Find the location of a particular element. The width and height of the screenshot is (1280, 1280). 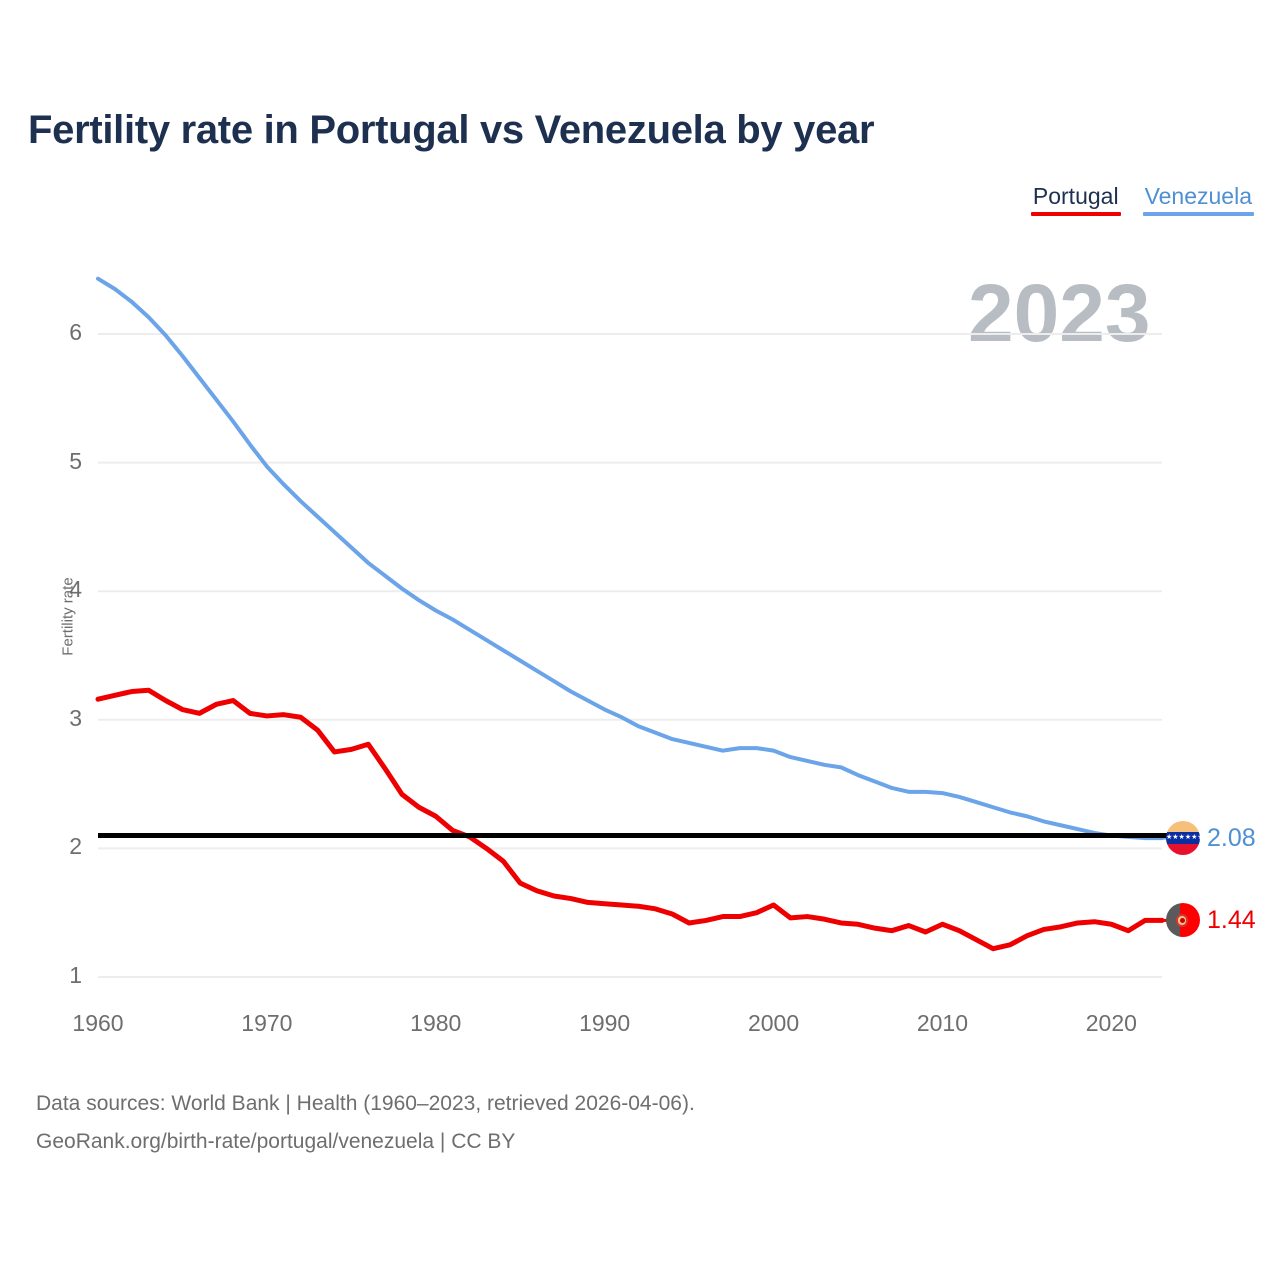

y-axis-title: Fertility rate is located at coordinates (68, 616).